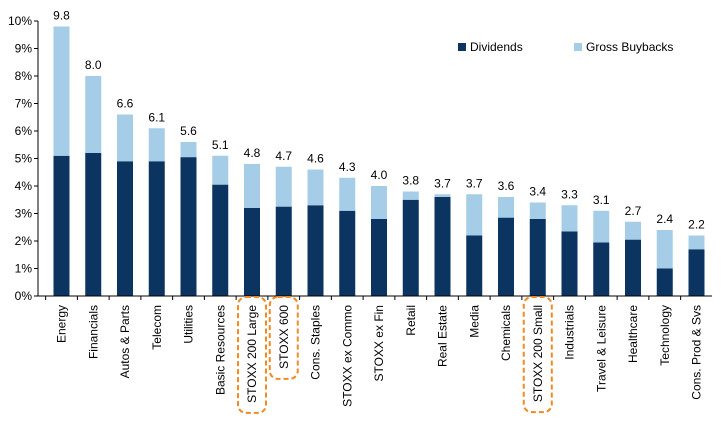  Describe the element at coordinates (411, 320) in the screenshot. I see `x-category-label: Retail` at that location.